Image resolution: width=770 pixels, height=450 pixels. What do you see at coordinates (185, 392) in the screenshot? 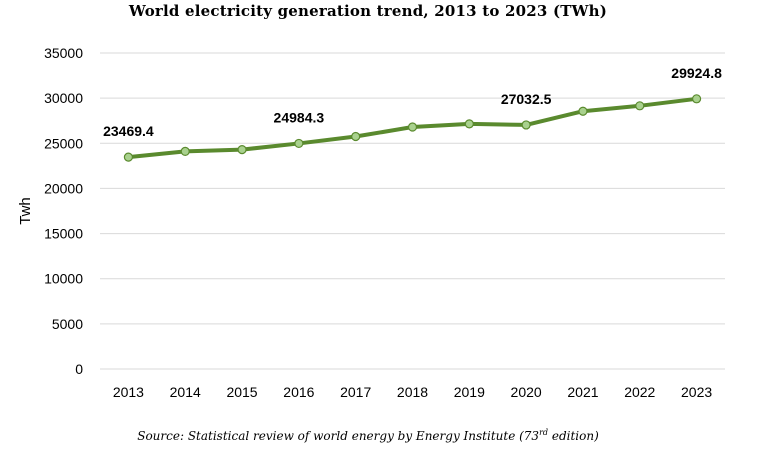
I see `x-tick-label: 2014` at bounding box center [185, 392].